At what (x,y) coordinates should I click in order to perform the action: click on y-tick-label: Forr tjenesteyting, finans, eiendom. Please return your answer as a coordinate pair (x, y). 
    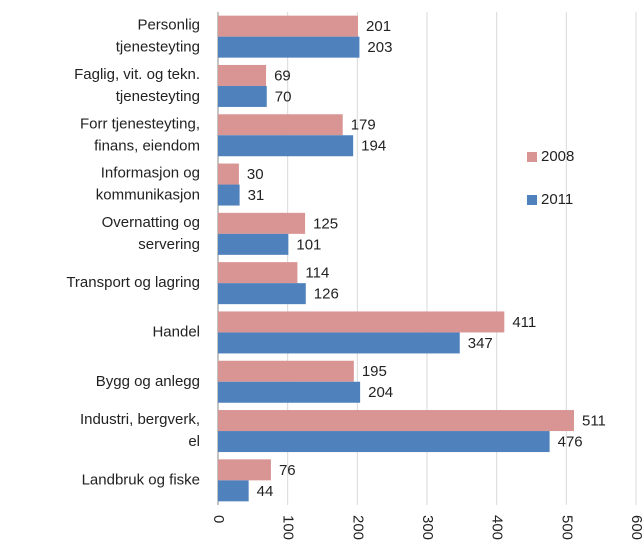
    Looking at the image, I should click on (140, 134).